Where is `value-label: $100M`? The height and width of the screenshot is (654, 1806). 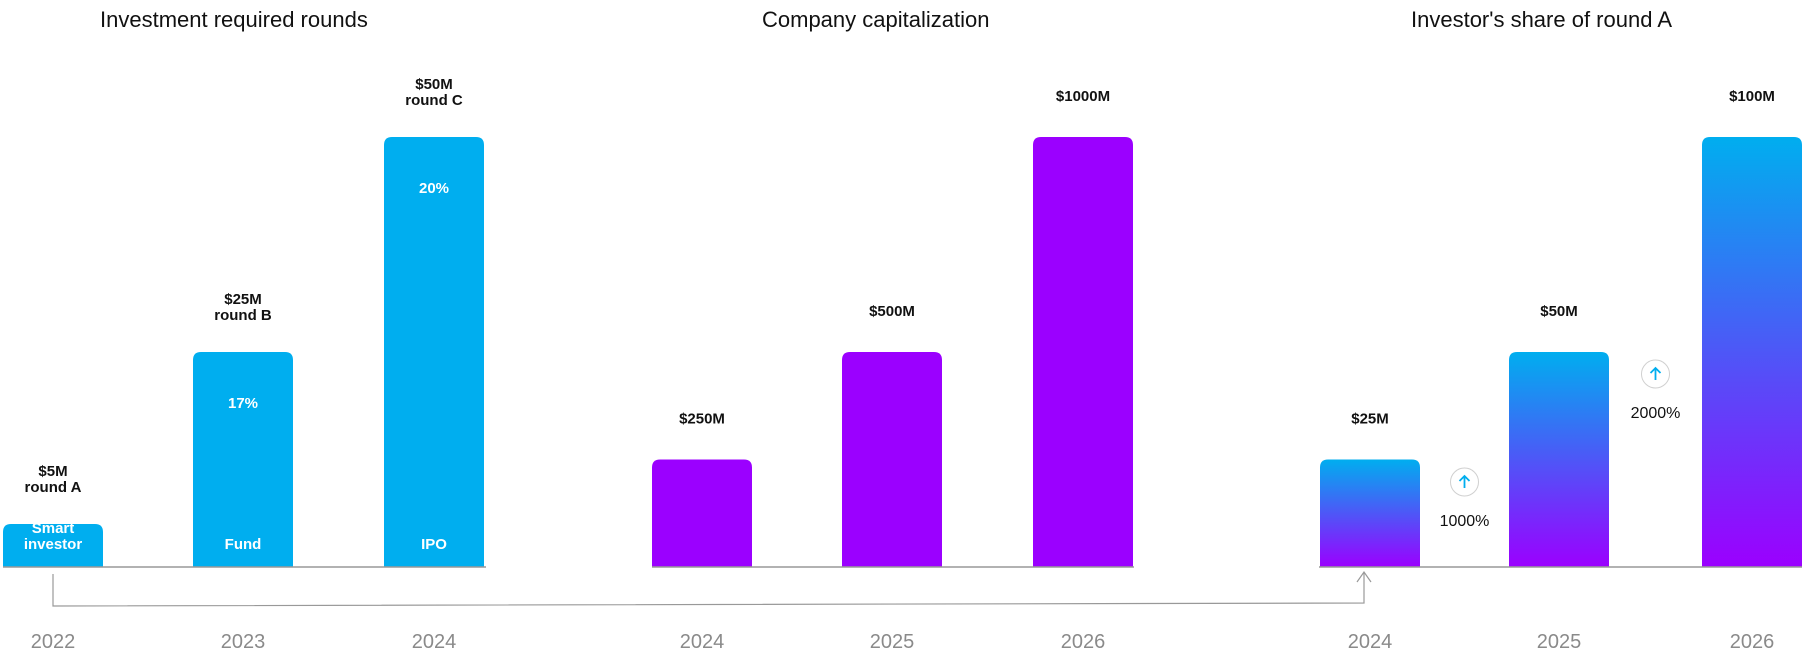
value-label: $100M is located at coordinates (1752, 96).